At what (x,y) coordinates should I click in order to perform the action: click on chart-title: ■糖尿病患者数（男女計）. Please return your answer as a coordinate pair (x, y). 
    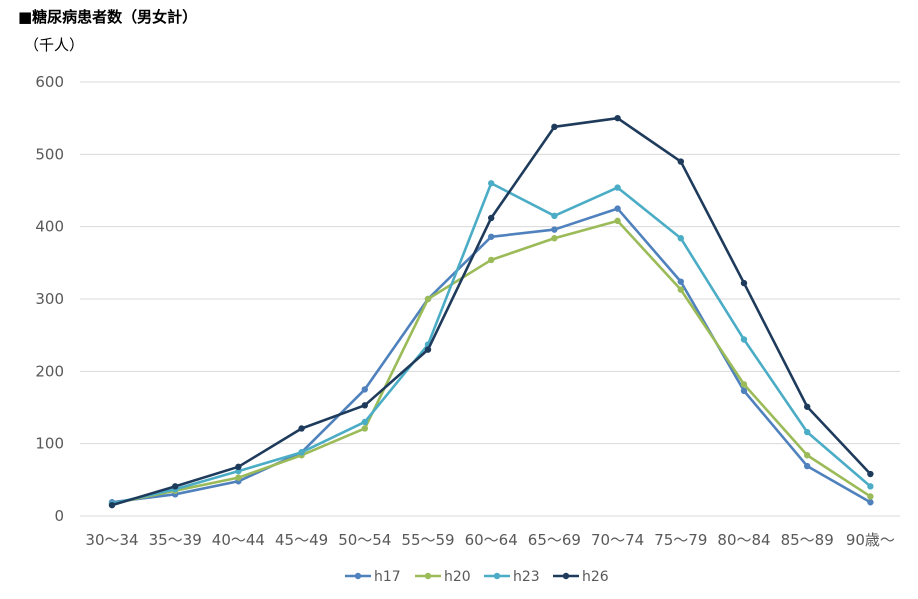
    Looking at the image, I should click on (107, 17).